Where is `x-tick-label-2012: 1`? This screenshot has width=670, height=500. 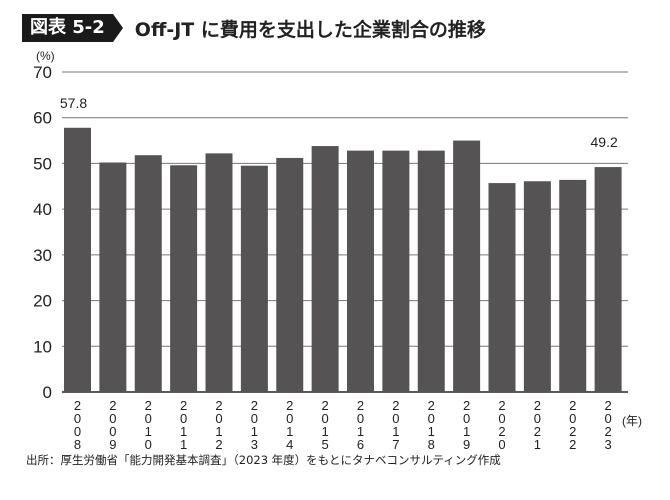 x-tick-label-2012: 1 is located at coordinates (218, 431).